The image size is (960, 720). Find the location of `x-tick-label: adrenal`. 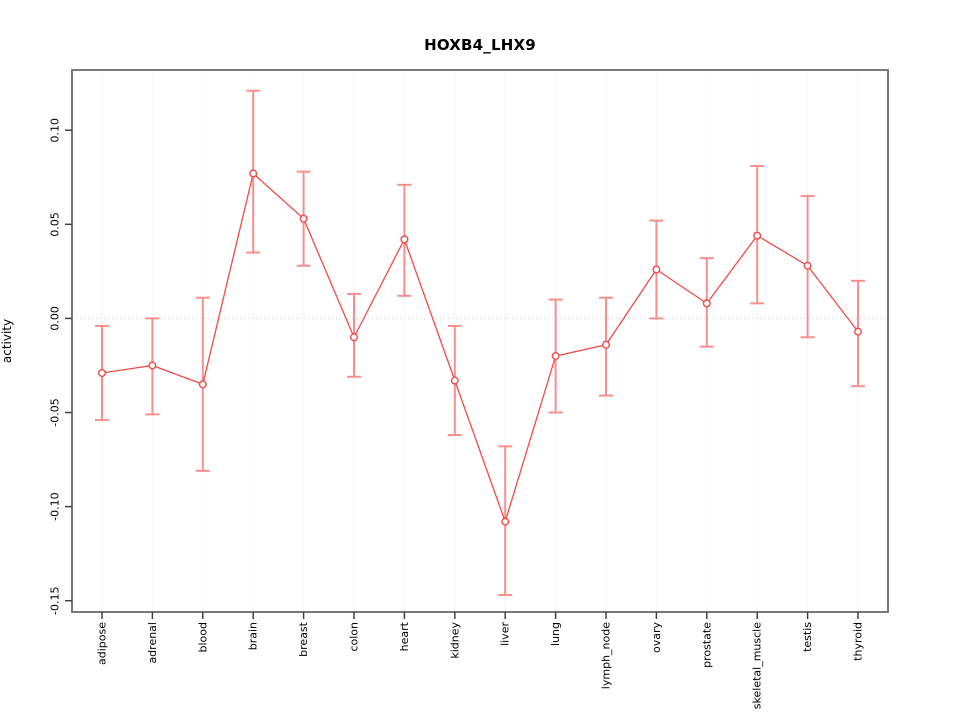

x-tick-label: adrenal is located at coordinates (152, 643).